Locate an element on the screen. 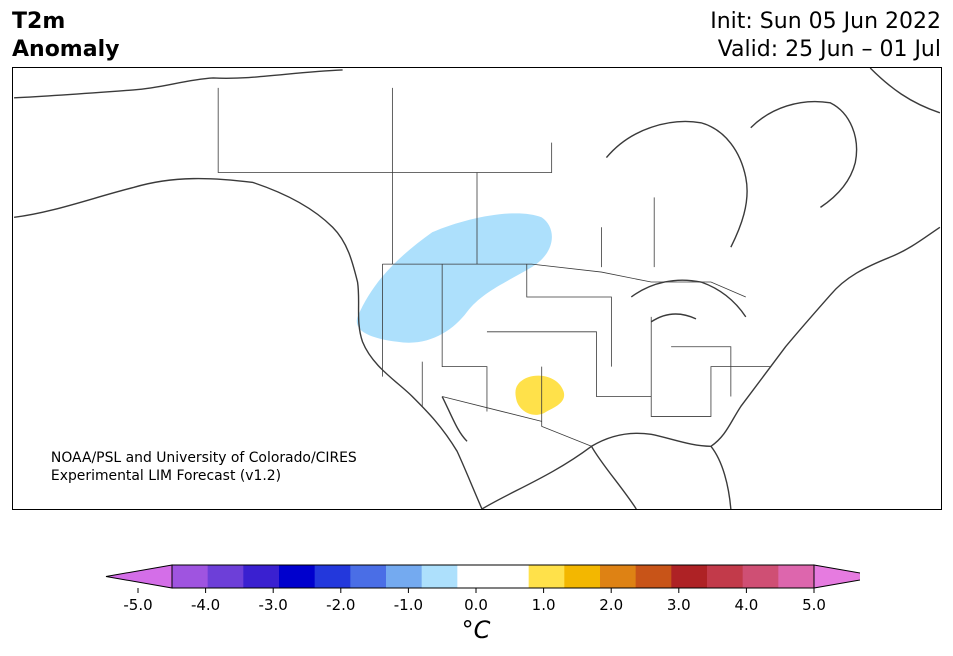 This screenshot has width=953, height=656. credit-line-2: Experimental LIM Forecast (v1.2) is located at coordinates (166, 476).